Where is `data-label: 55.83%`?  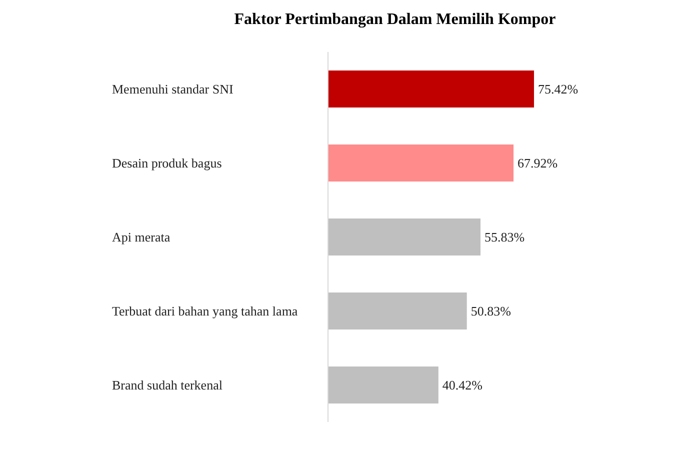
data-label: 55.83% is located at coordinates (504, 237).